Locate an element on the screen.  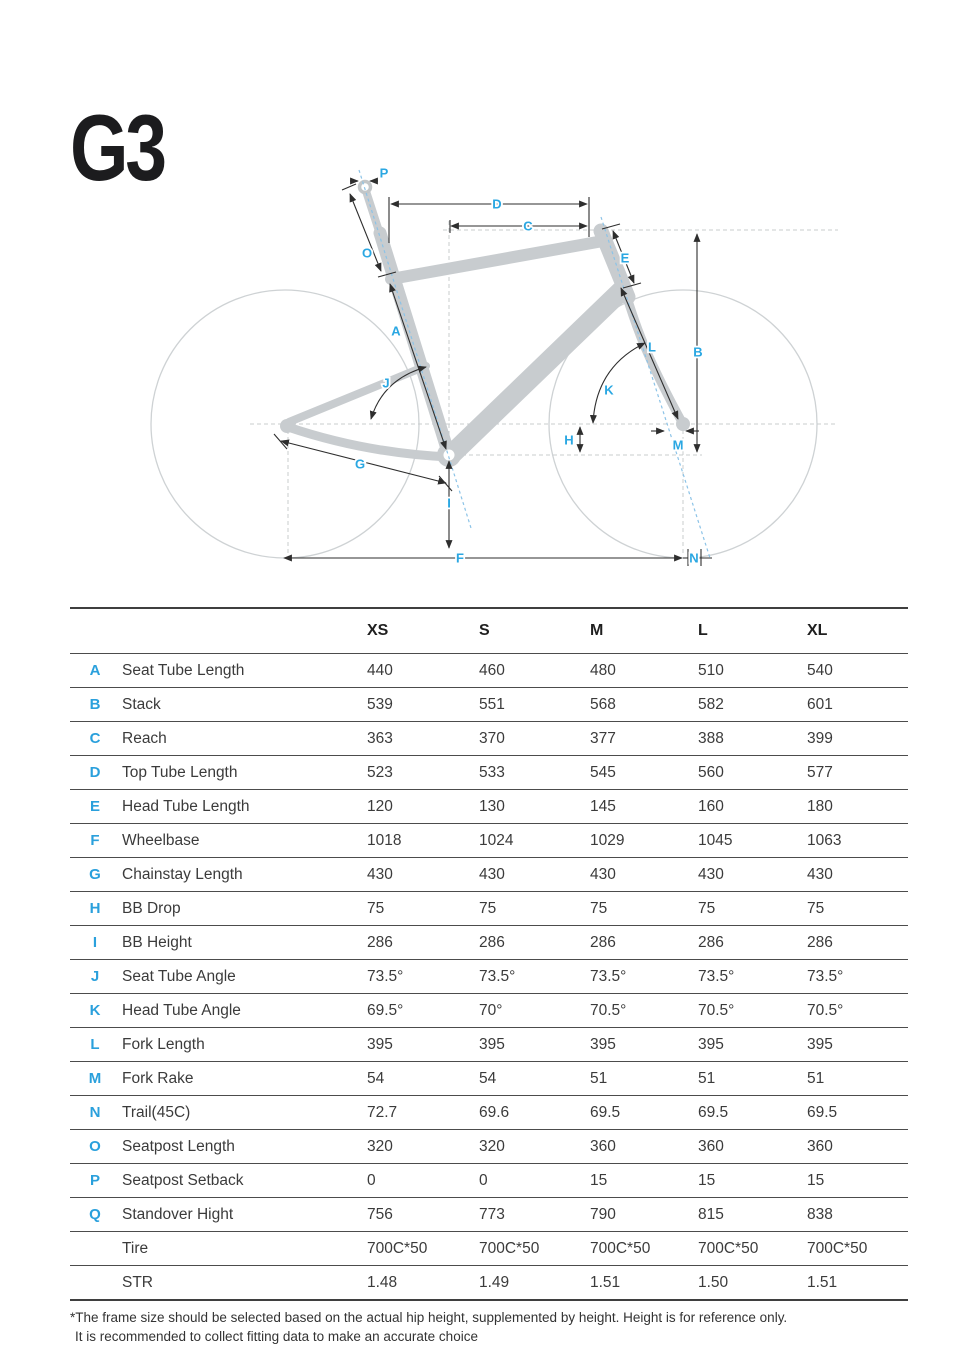
row-value: 540 is located at coordinates (820, 670).